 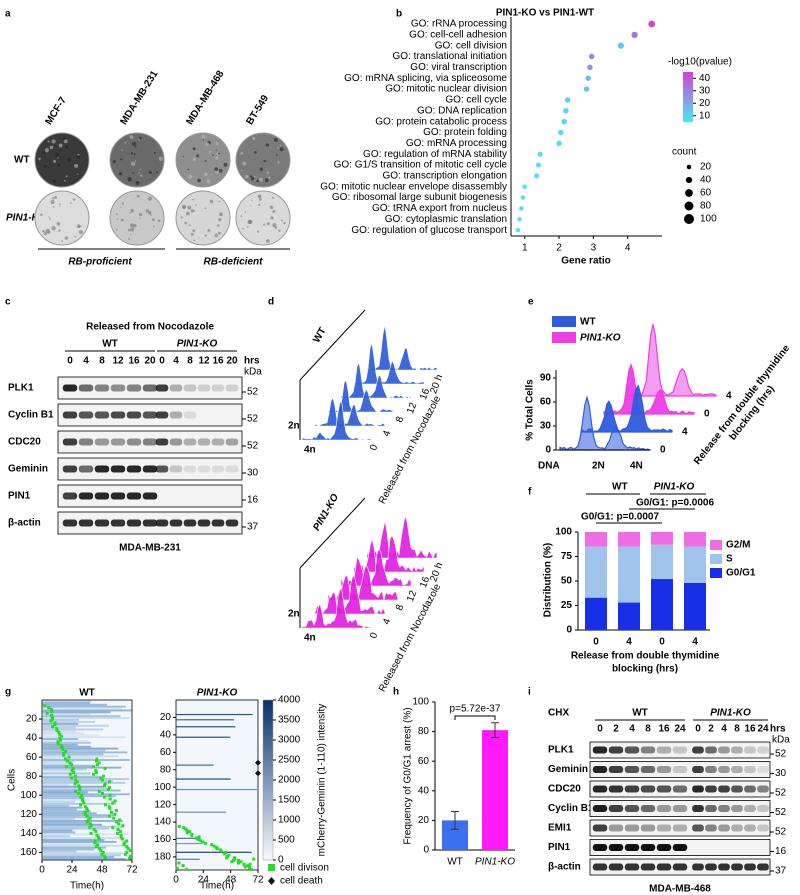 I want to click on y-tick-label: 100, so click(x=162, y=787).